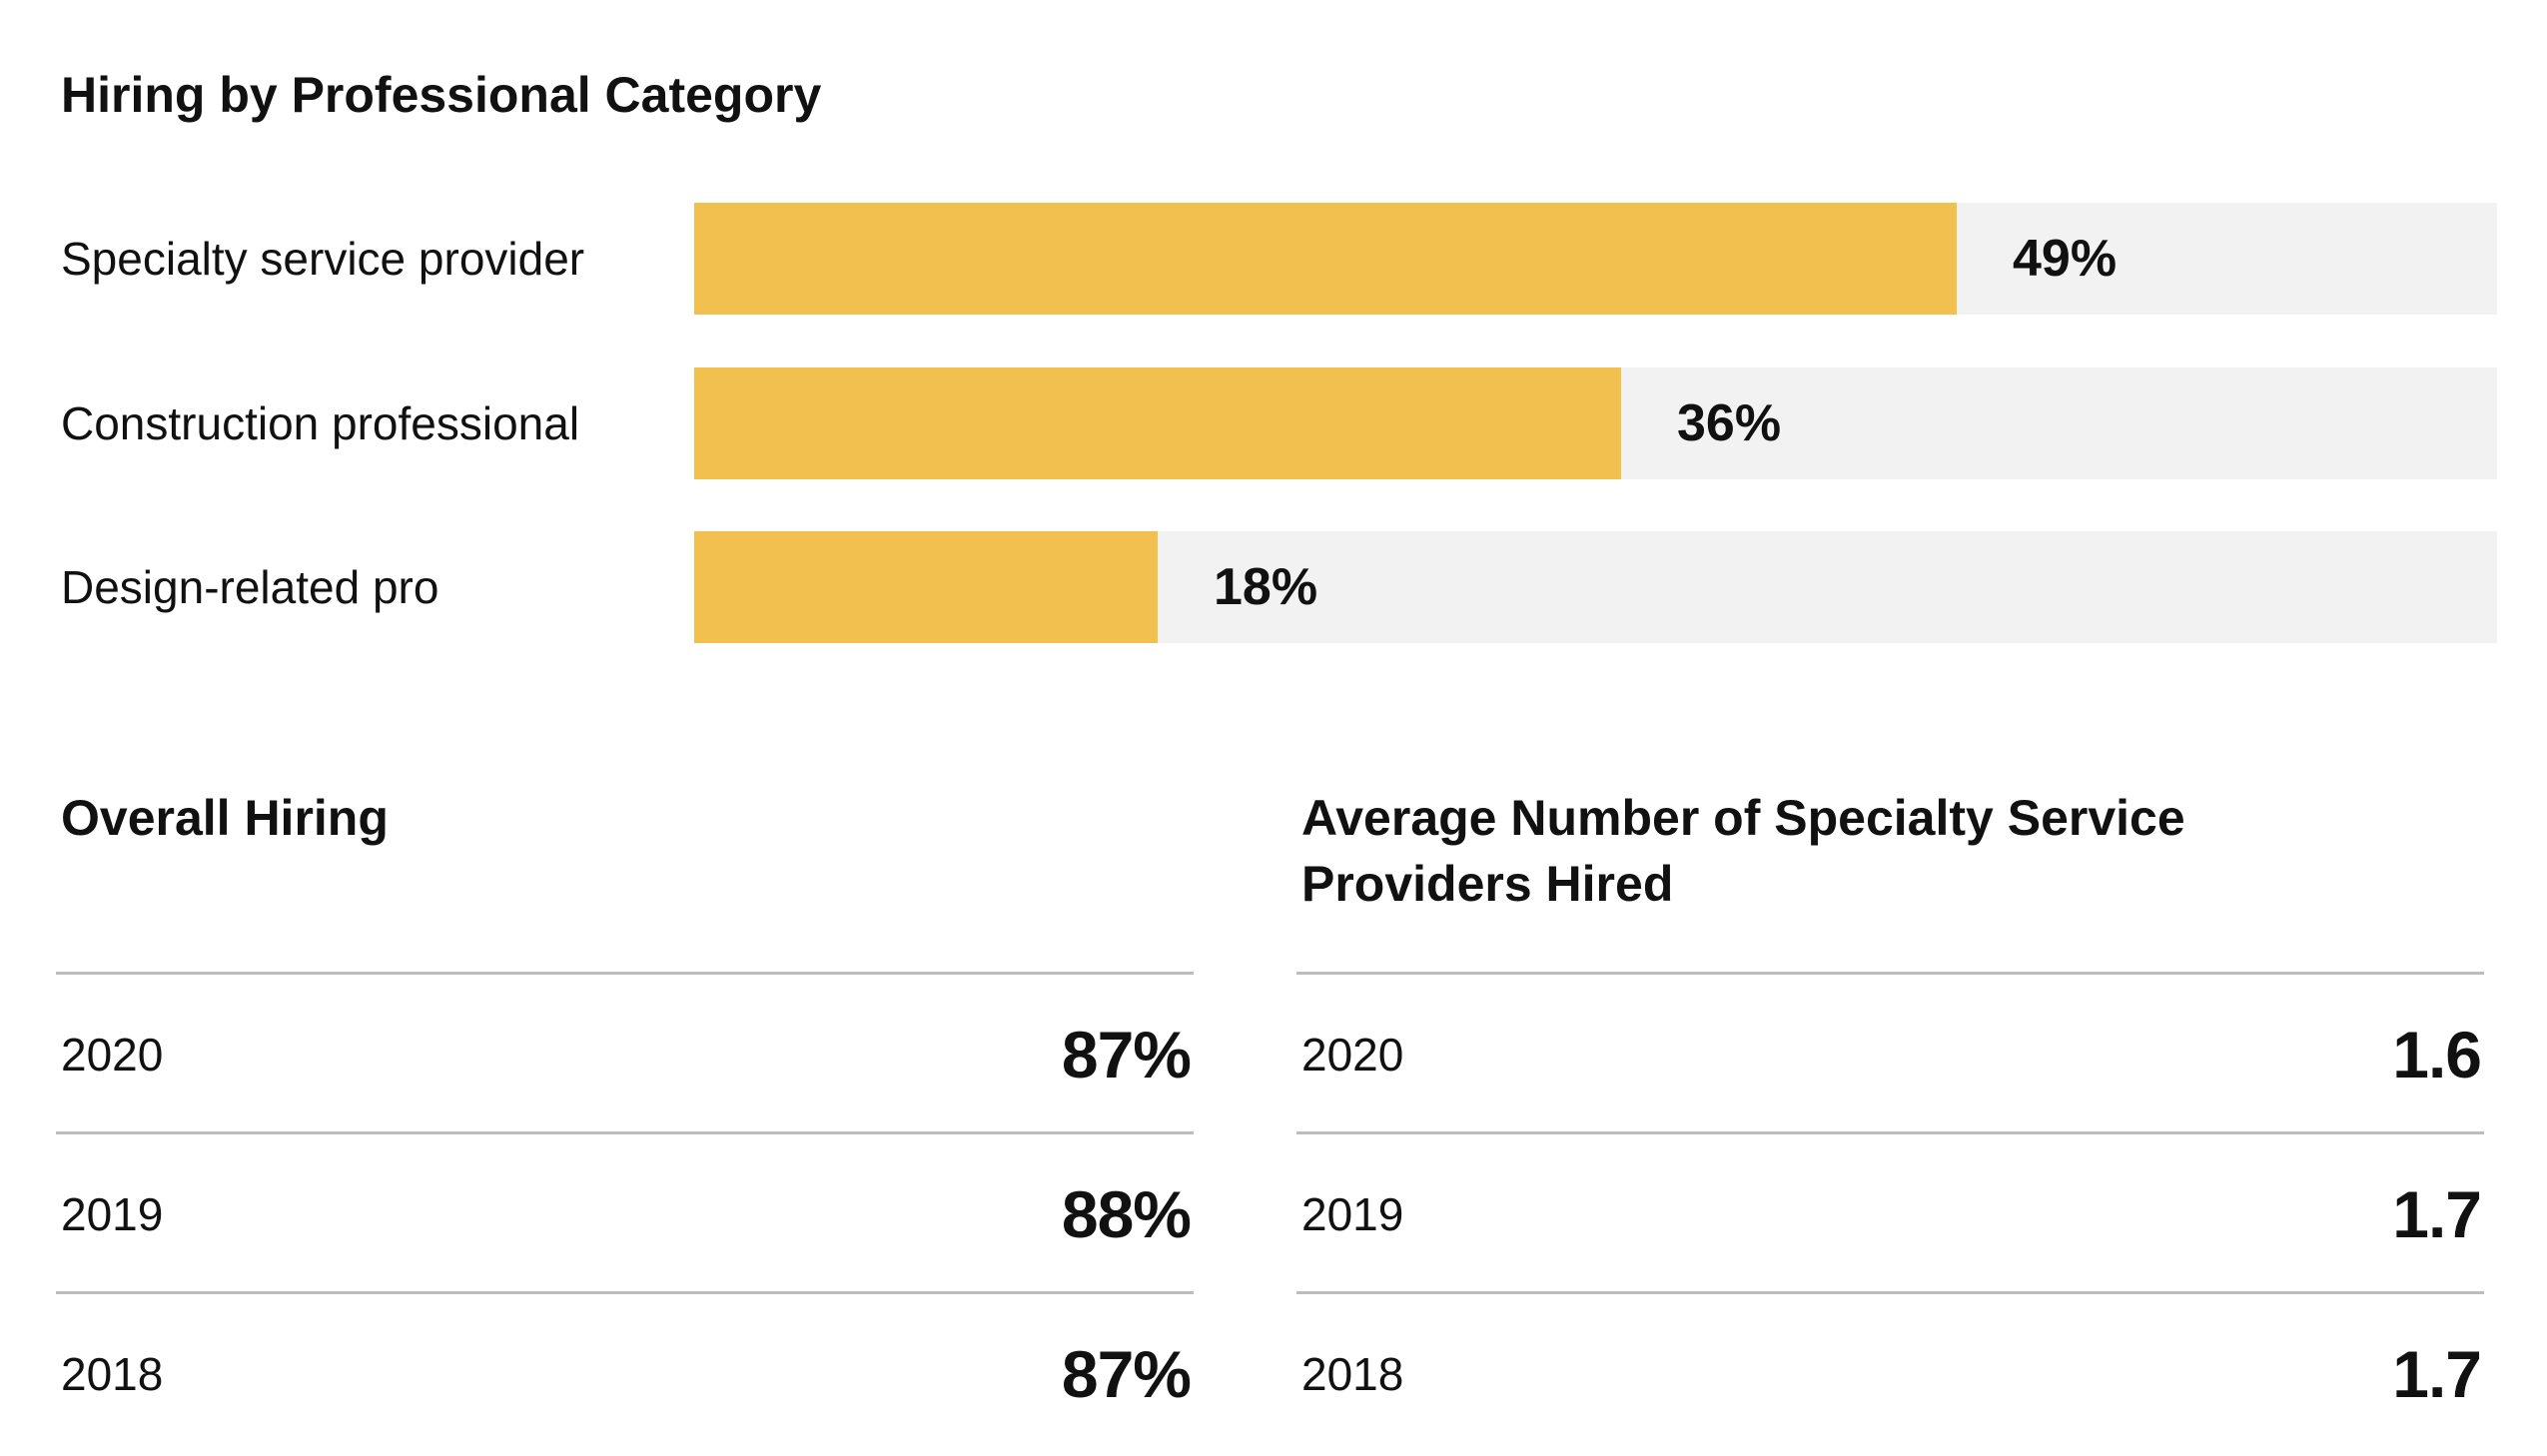 This screenshot has height=1456, width=2547. I want to click on bar-value-label: 36%, so click(1729, 423).